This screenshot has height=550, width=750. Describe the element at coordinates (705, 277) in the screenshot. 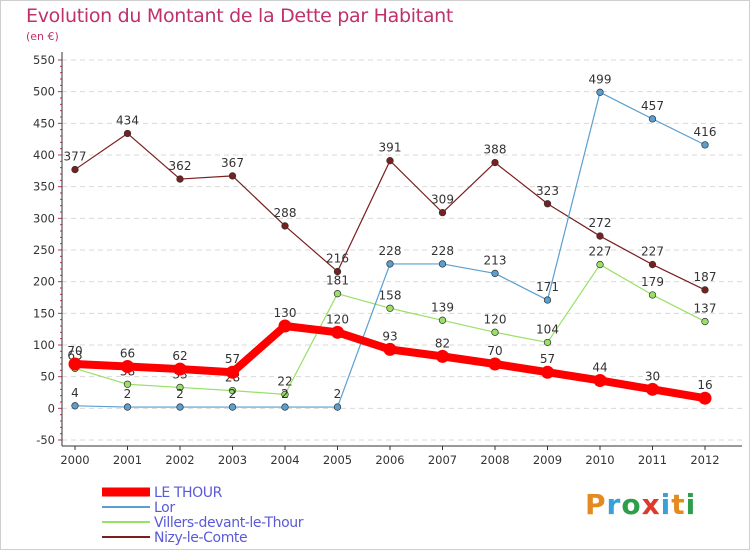

I see `data-label: 187` at that location.